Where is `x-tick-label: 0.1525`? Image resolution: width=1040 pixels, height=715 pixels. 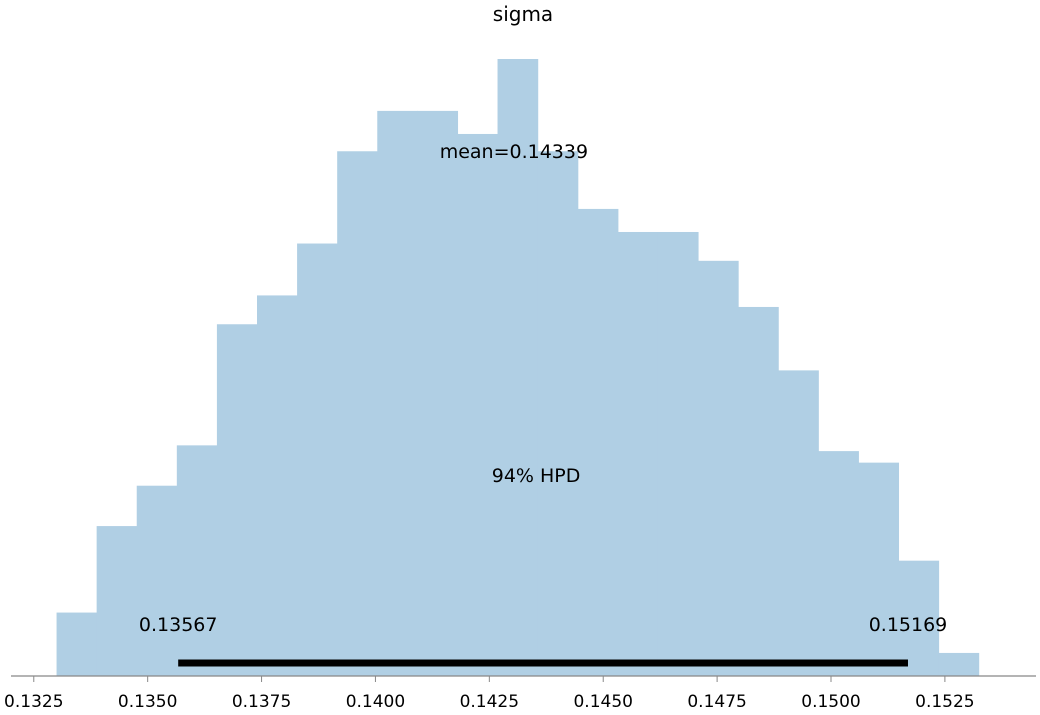 x-tick-label: 0.1525 is located at coordinates (944, 702).